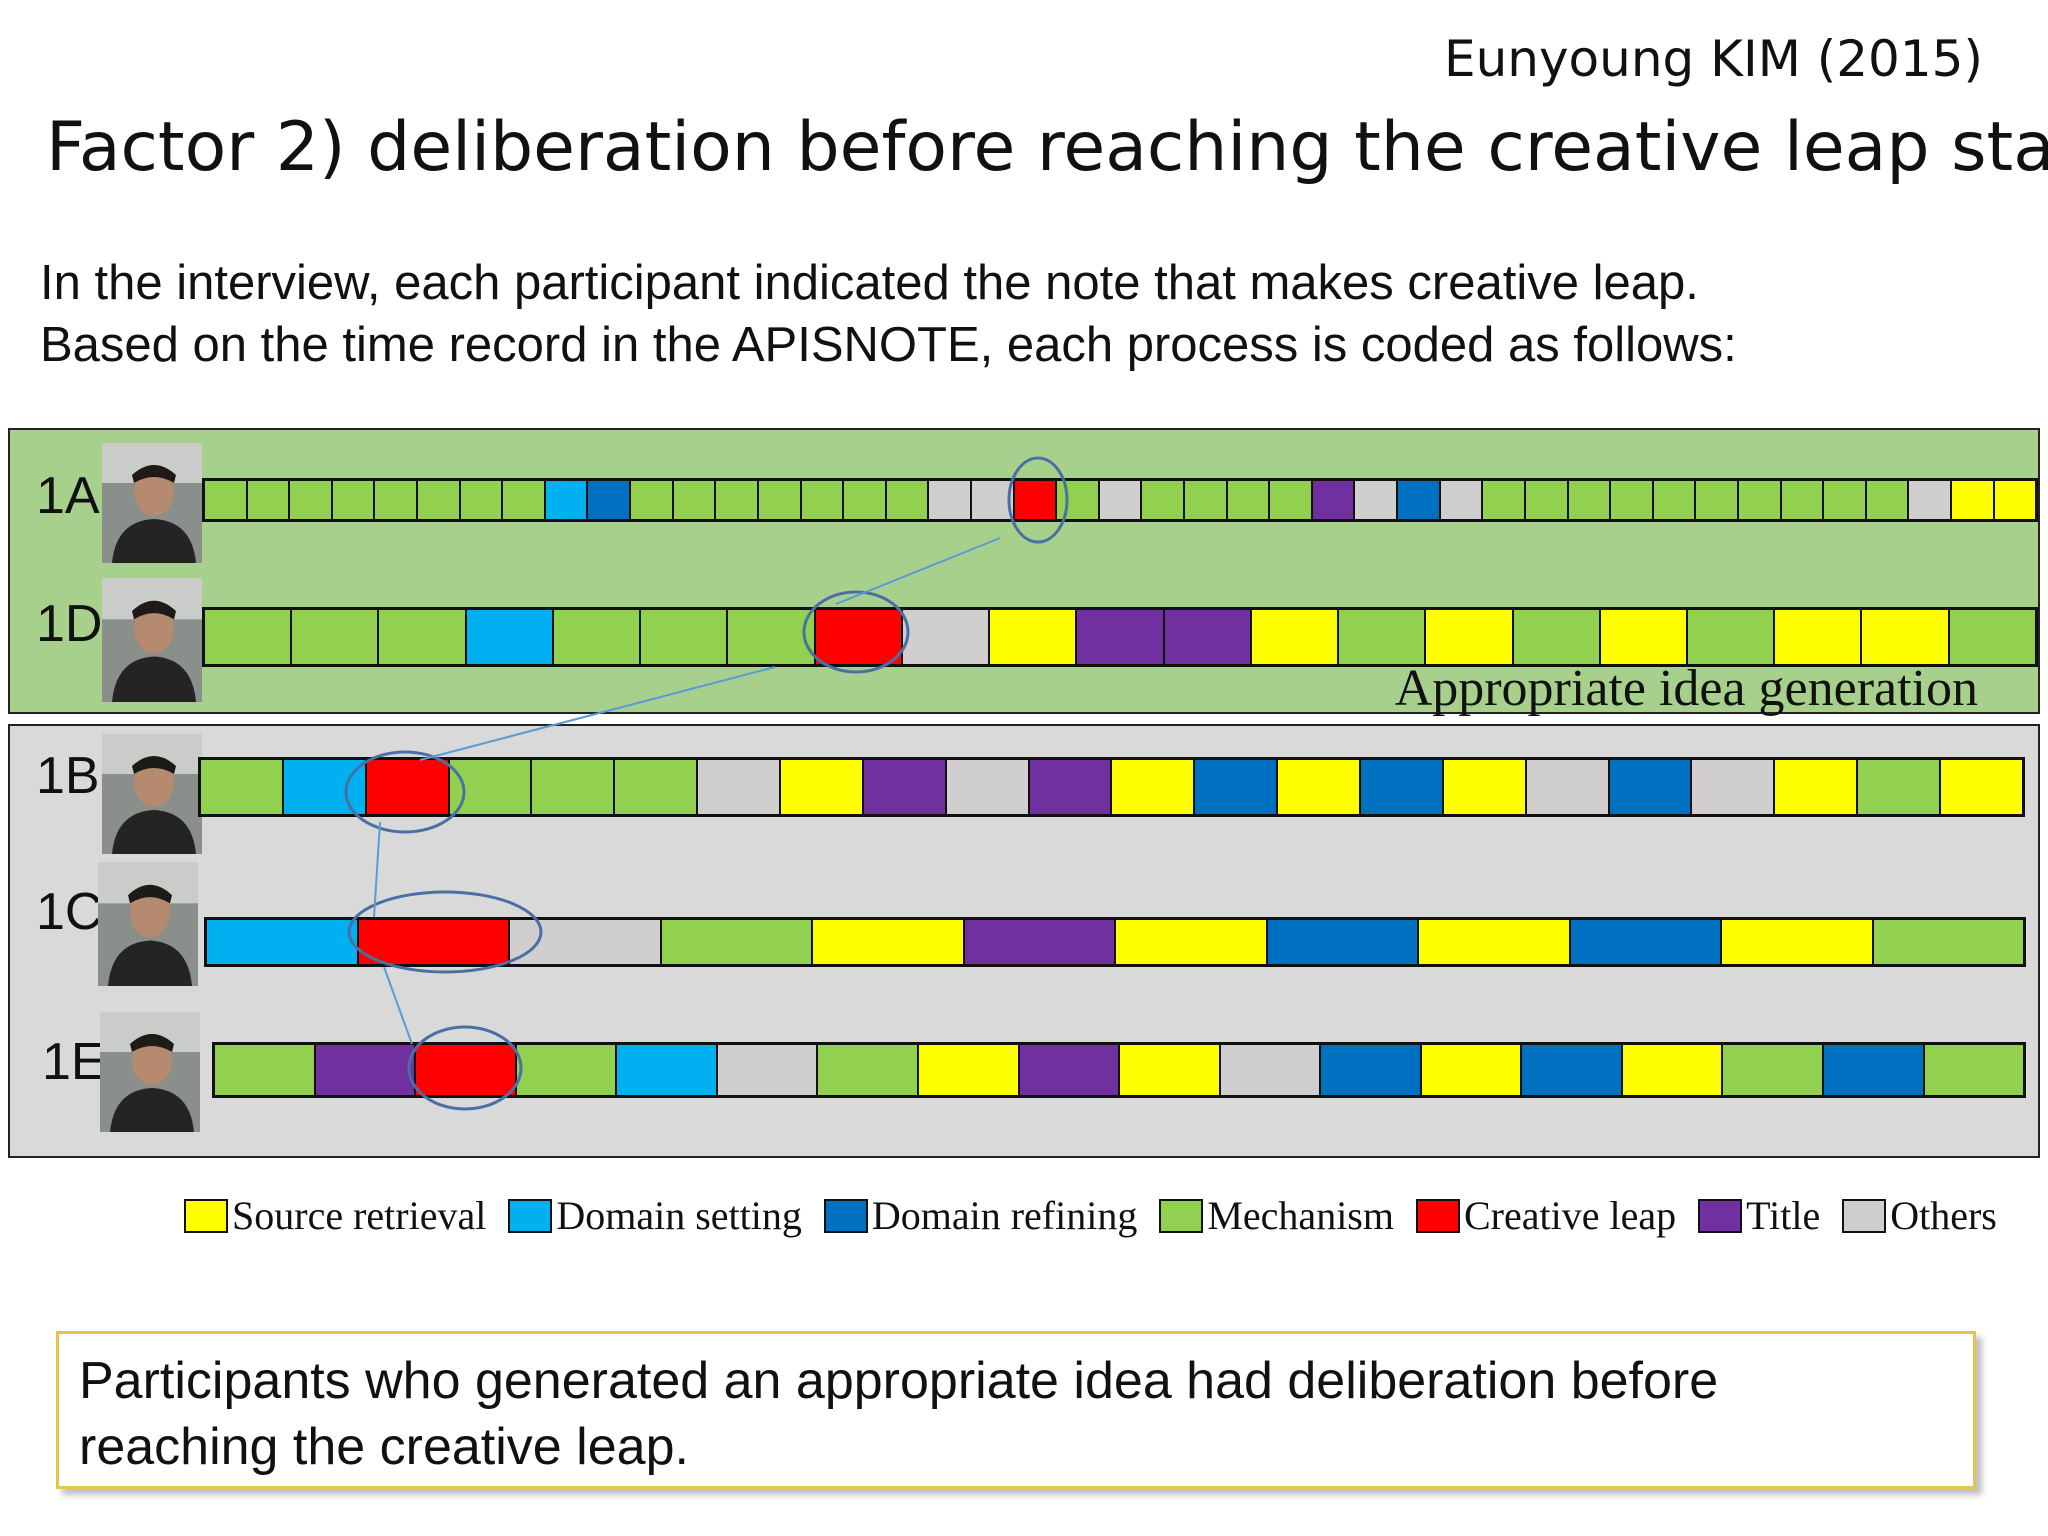 The image size is (2048, 1536). I want to click on segment-1b-10-title, so click(1071, 787).